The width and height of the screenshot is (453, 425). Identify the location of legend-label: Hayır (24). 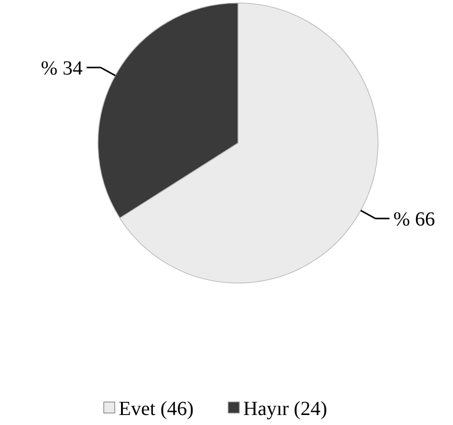
(285, 409).